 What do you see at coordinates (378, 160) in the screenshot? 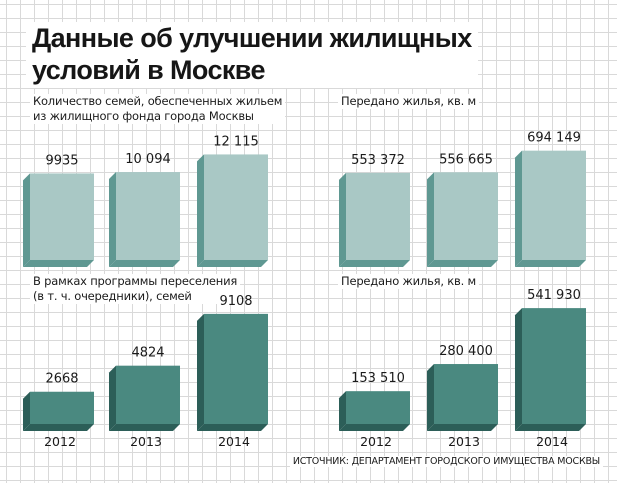
I see `data-label: 553 372` at bounding box center [378, 160].